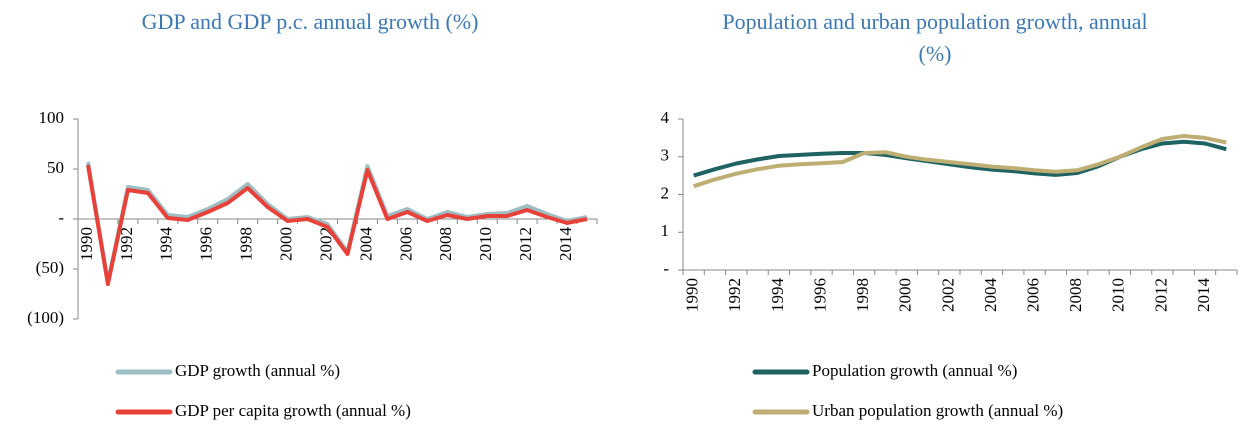 The width and height of the screenshot is (1247, 424). I want to click on legend-label: GDP growth (annual %), so click(257, 370).